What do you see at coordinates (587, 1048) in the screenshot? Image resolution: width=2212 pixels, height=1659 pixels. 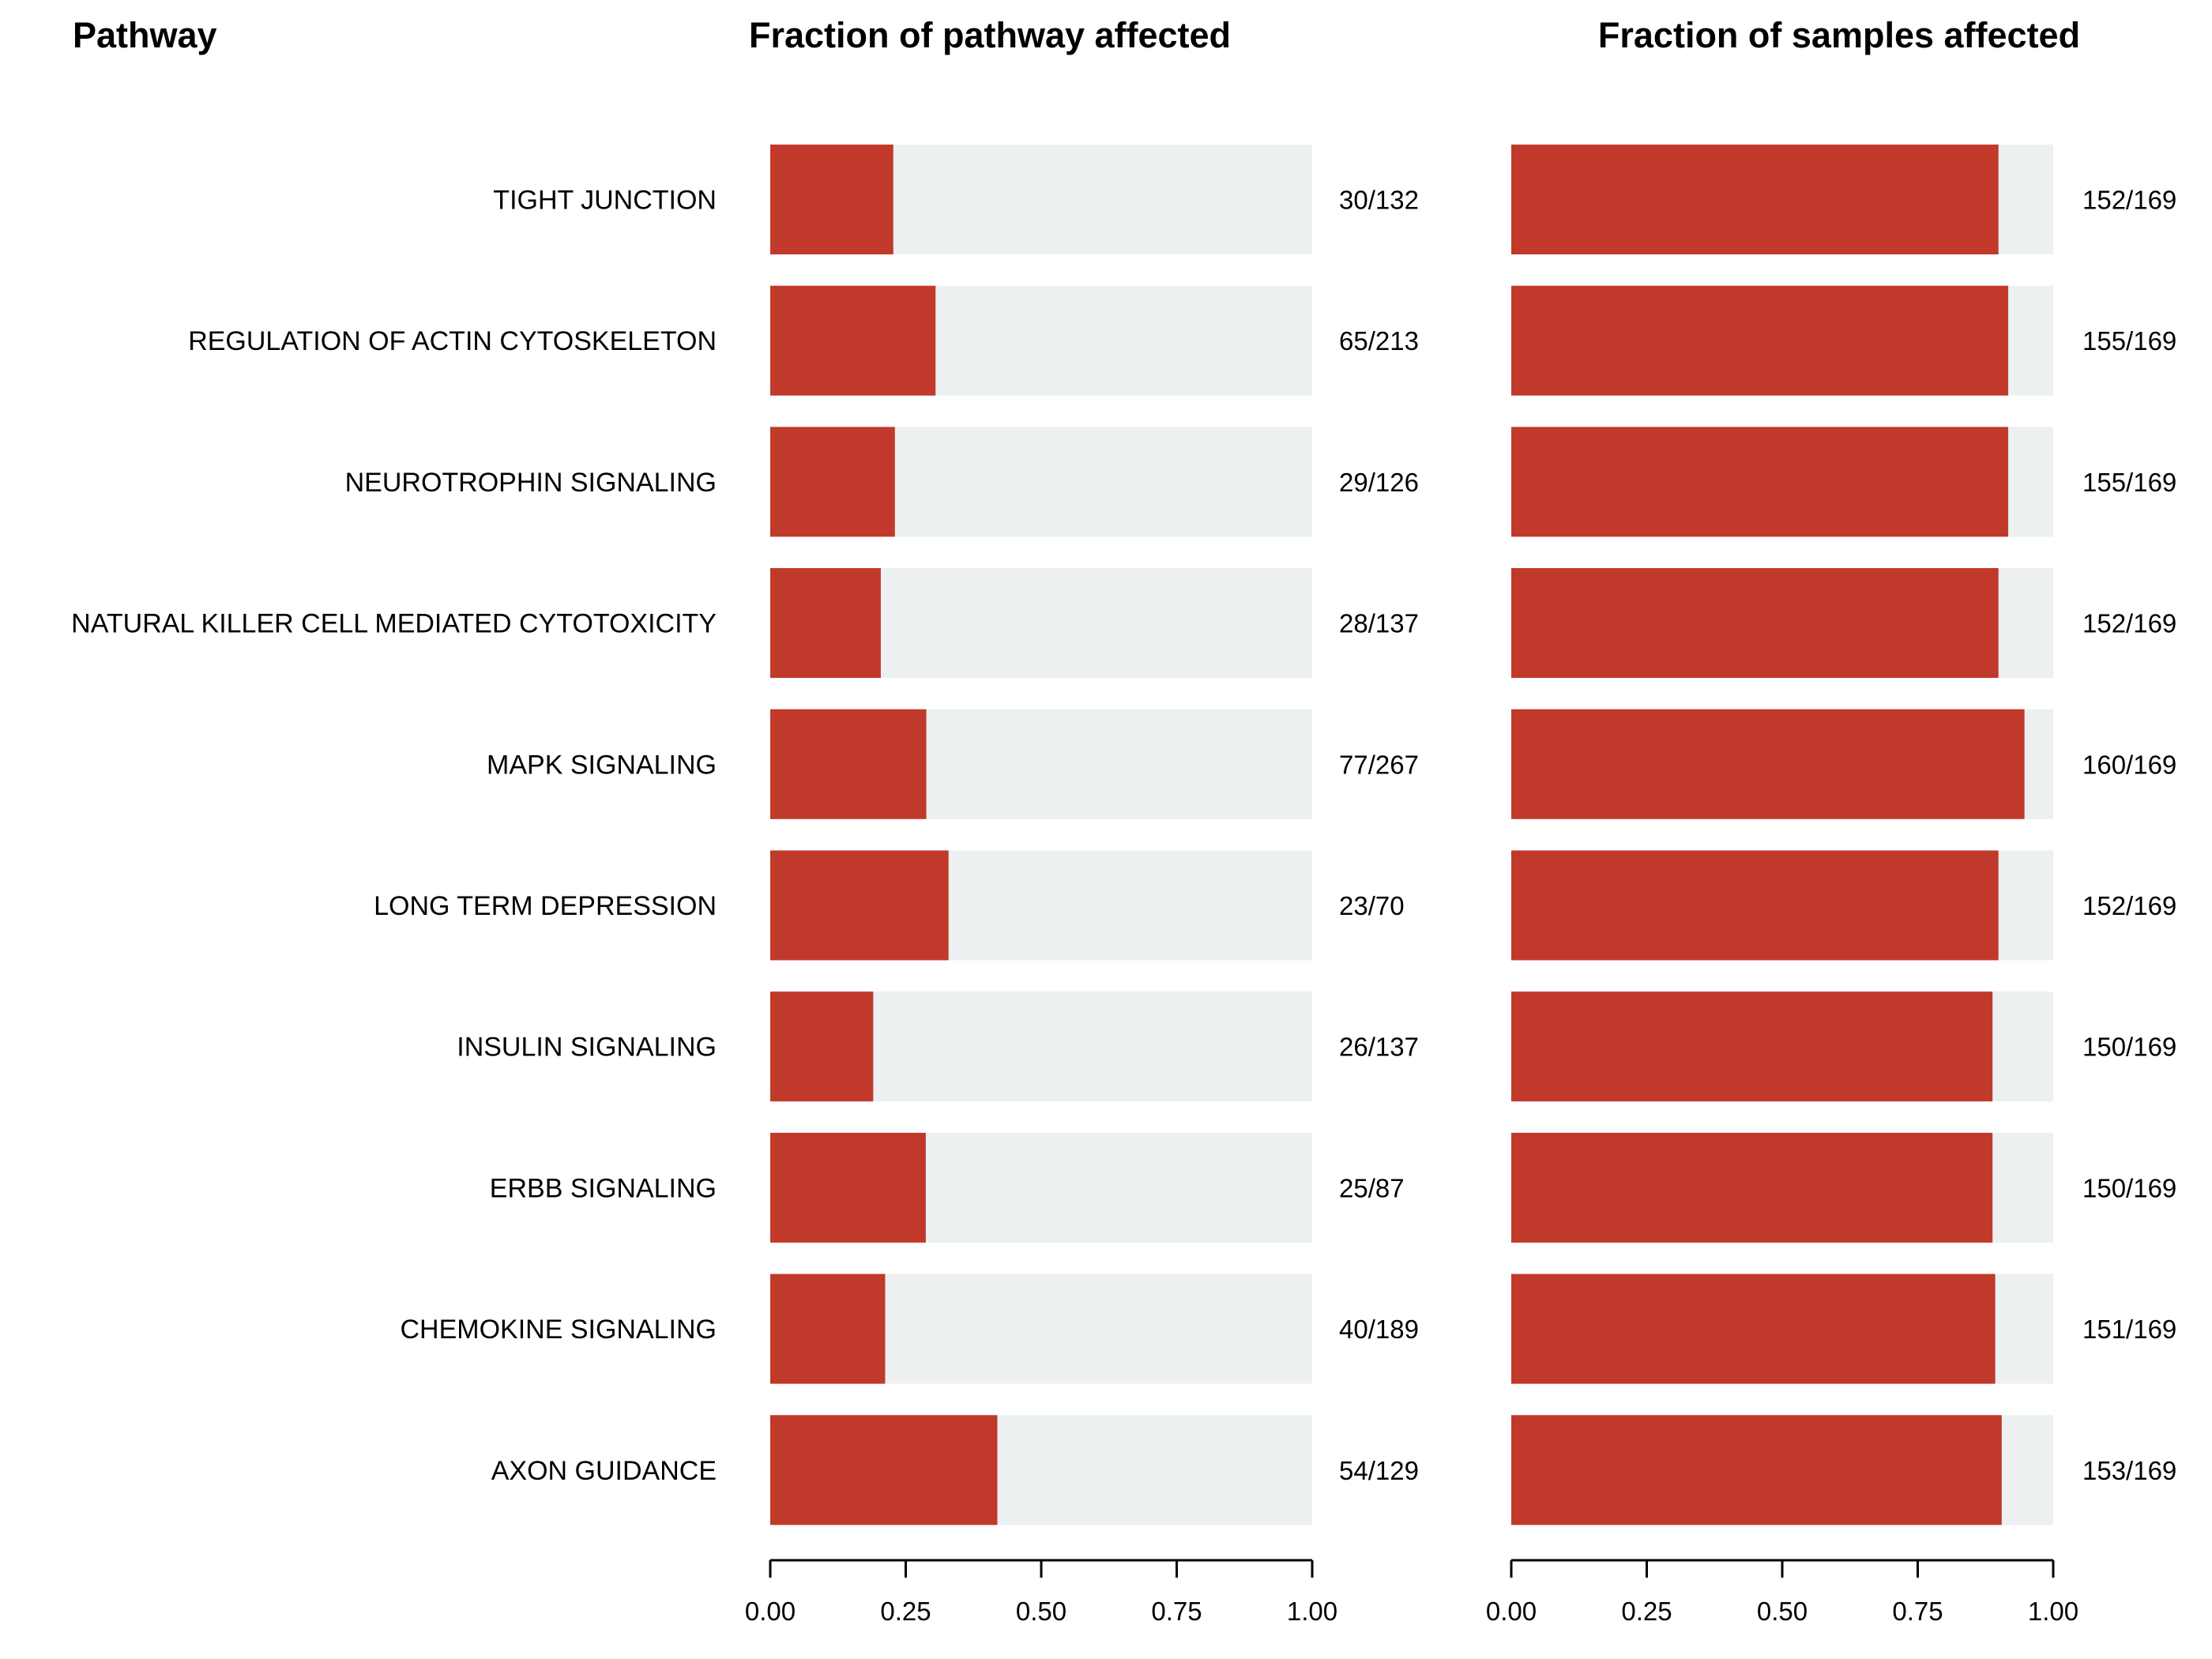 I see `pathway-label: INSULIN SIGNALING` at bounding box center [587, 1048].